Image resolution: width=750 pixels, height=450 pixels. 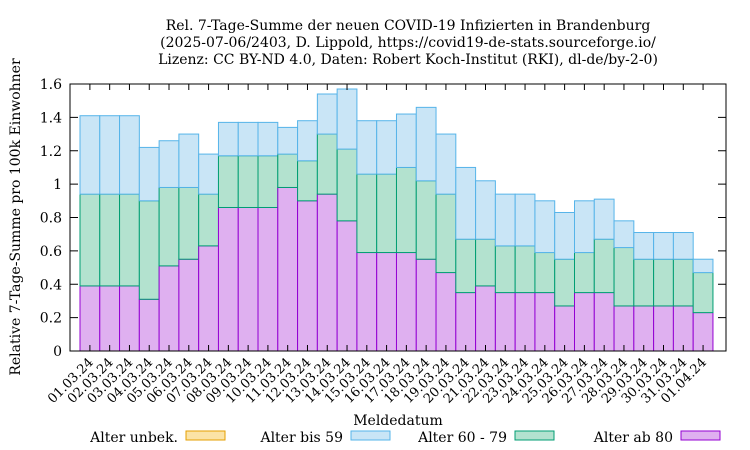 What do you see at coordinates (633, 438) in the screenshot?
I see `legend-label-3: Alter ab 80` at bounding box center [633, 438].